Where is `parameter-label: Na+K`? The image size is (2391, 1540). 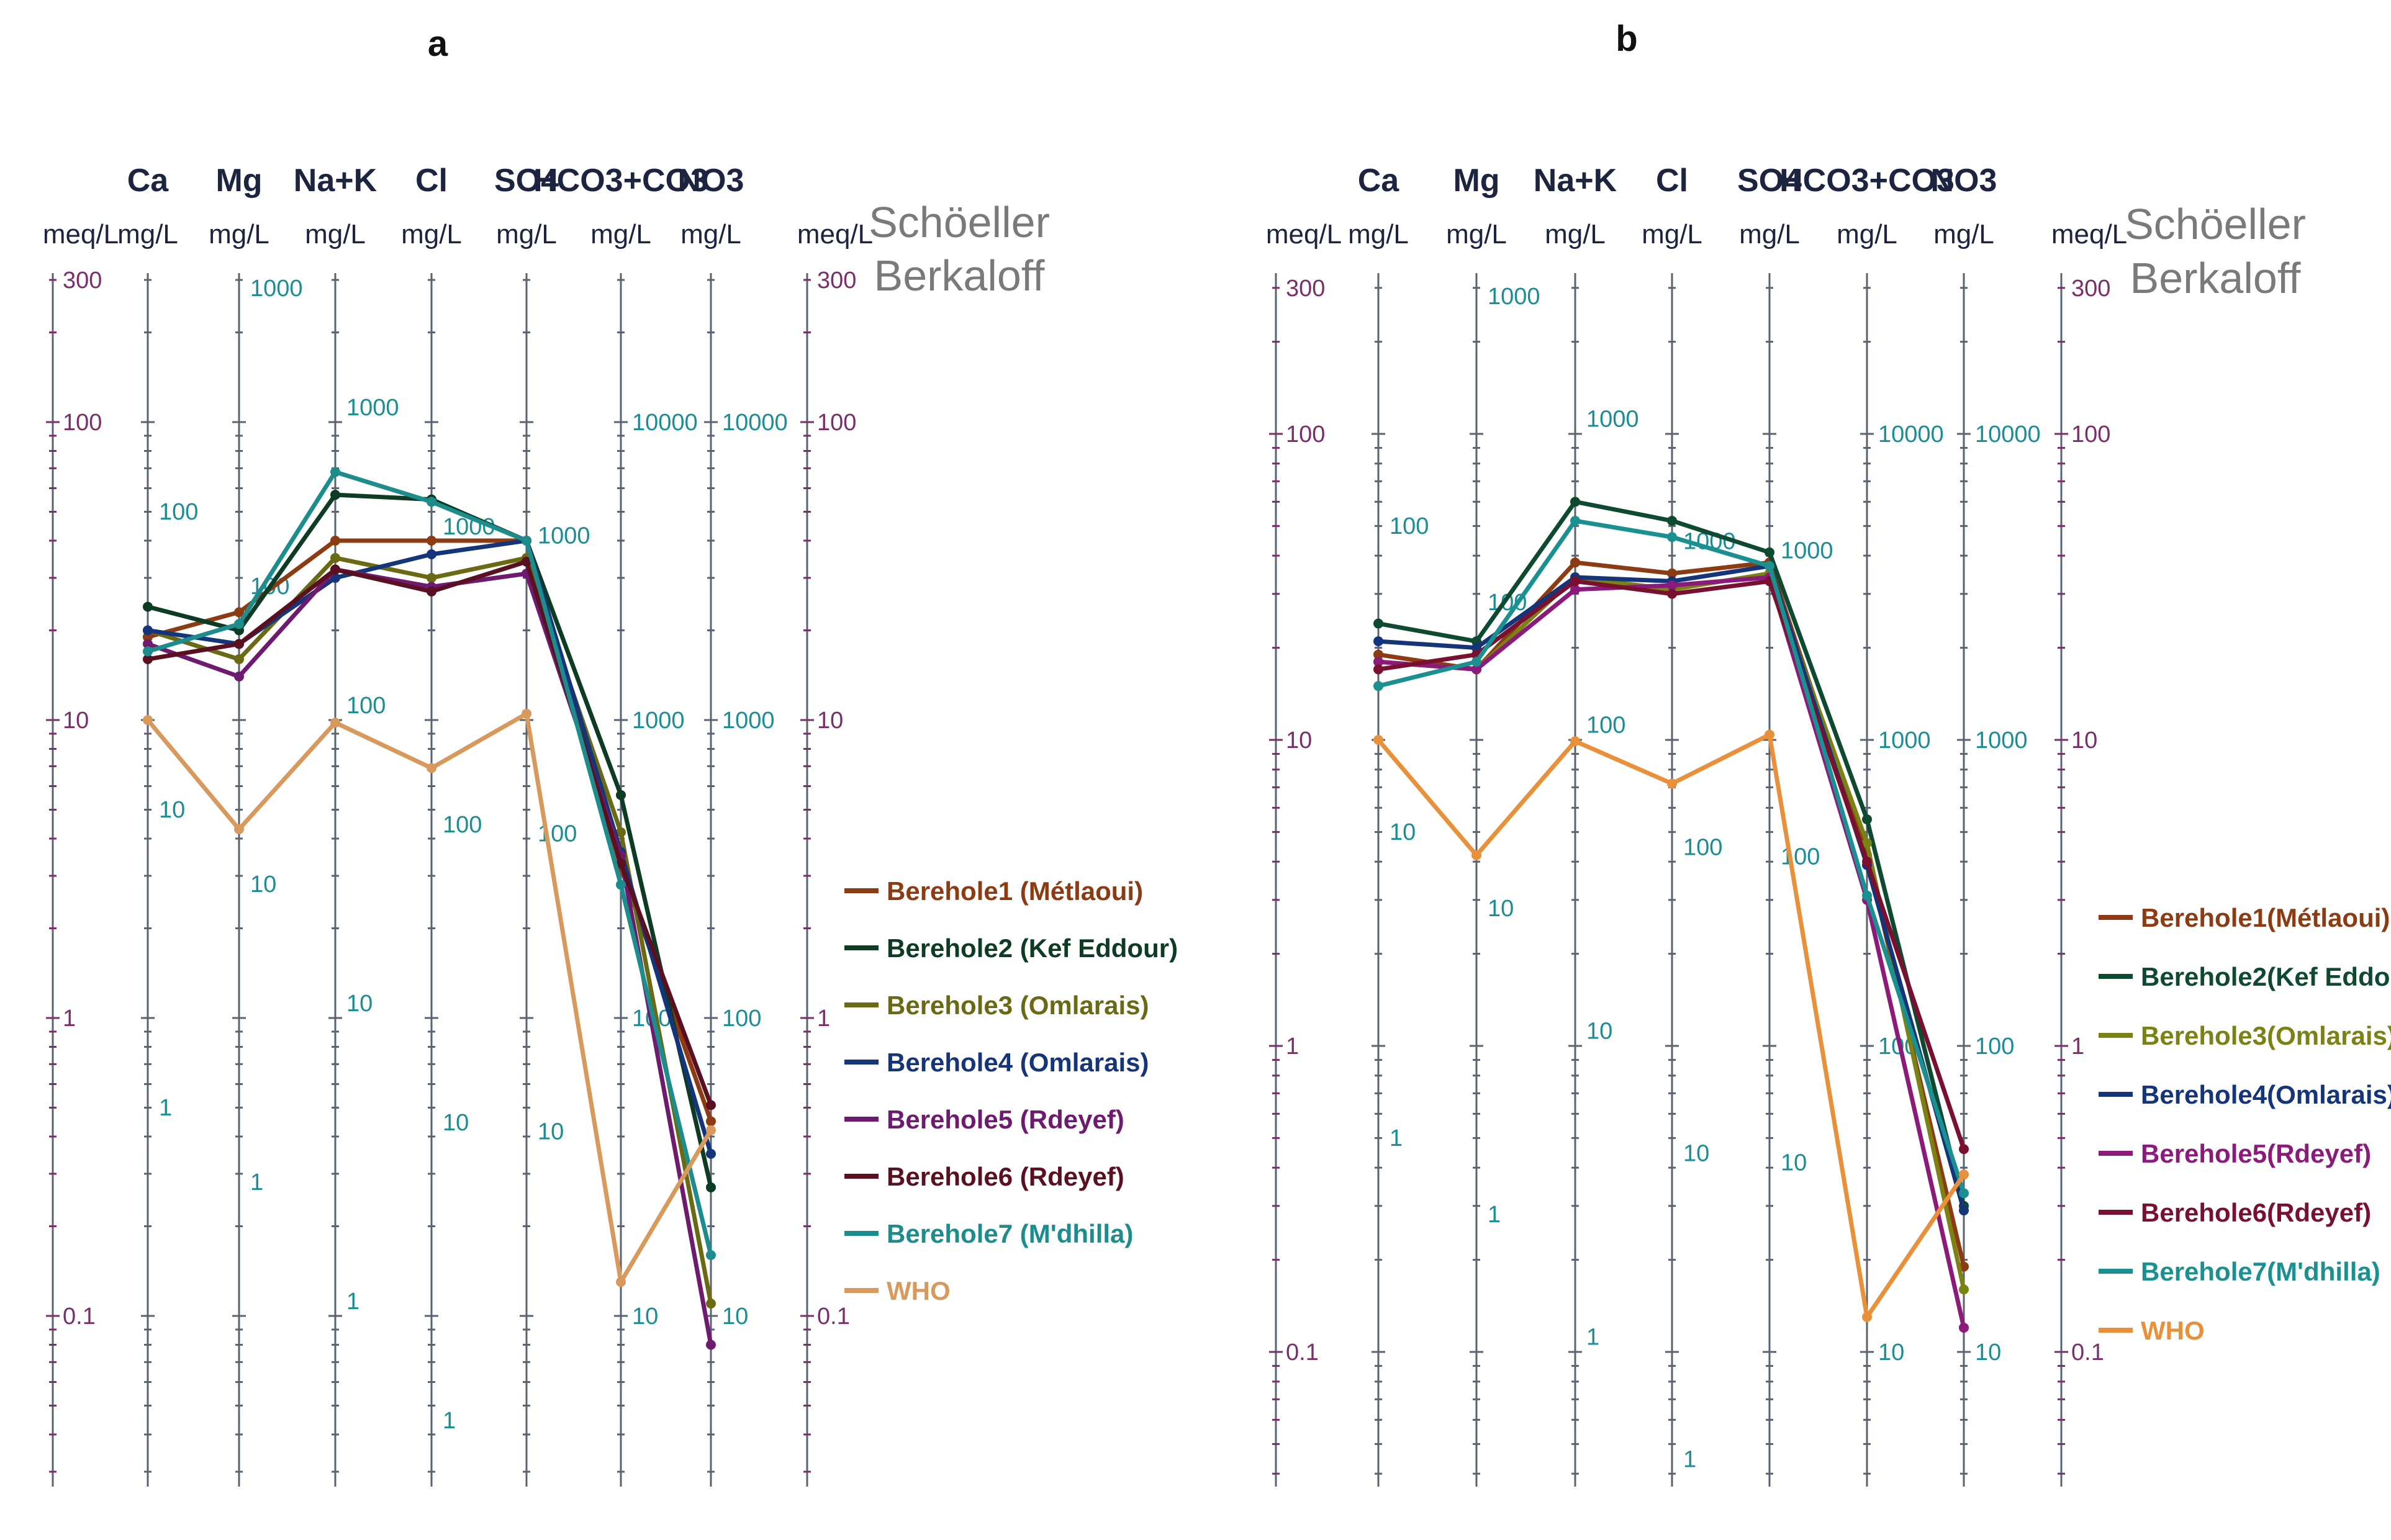
parameter-label: Na+K is located at coordinates (1575, 181).